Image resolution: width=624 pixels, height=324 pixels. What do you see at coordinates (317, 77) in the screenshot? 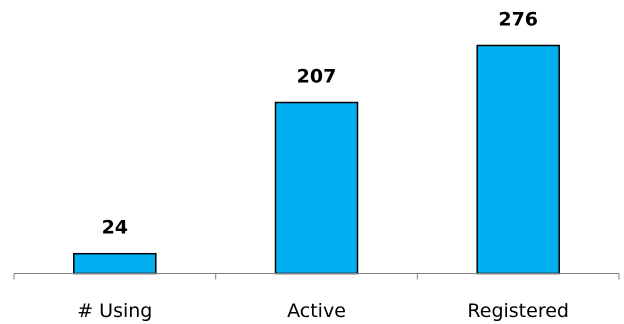
I see `data-label-active: 207` at bounding box center [317, 77].